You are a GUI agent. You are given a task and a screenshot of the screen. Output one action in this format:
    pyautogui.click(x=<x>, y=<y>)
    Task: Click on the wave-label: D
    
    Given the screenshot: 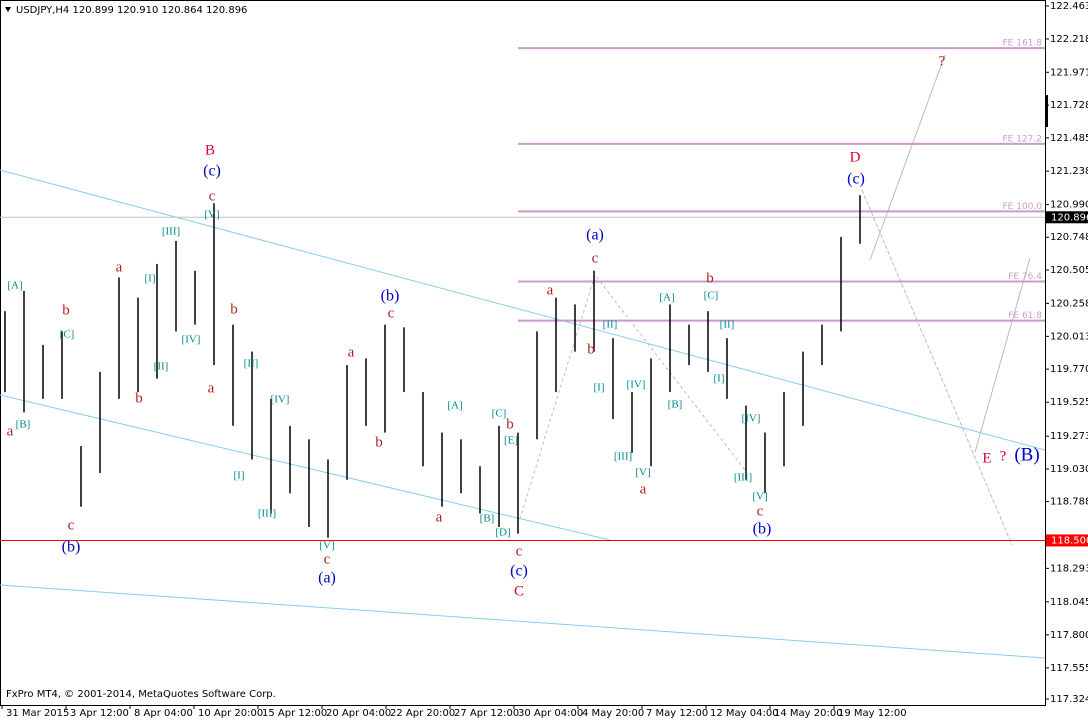 What is the action you would take?
    pyautogui.click(x=855, y=157)
    